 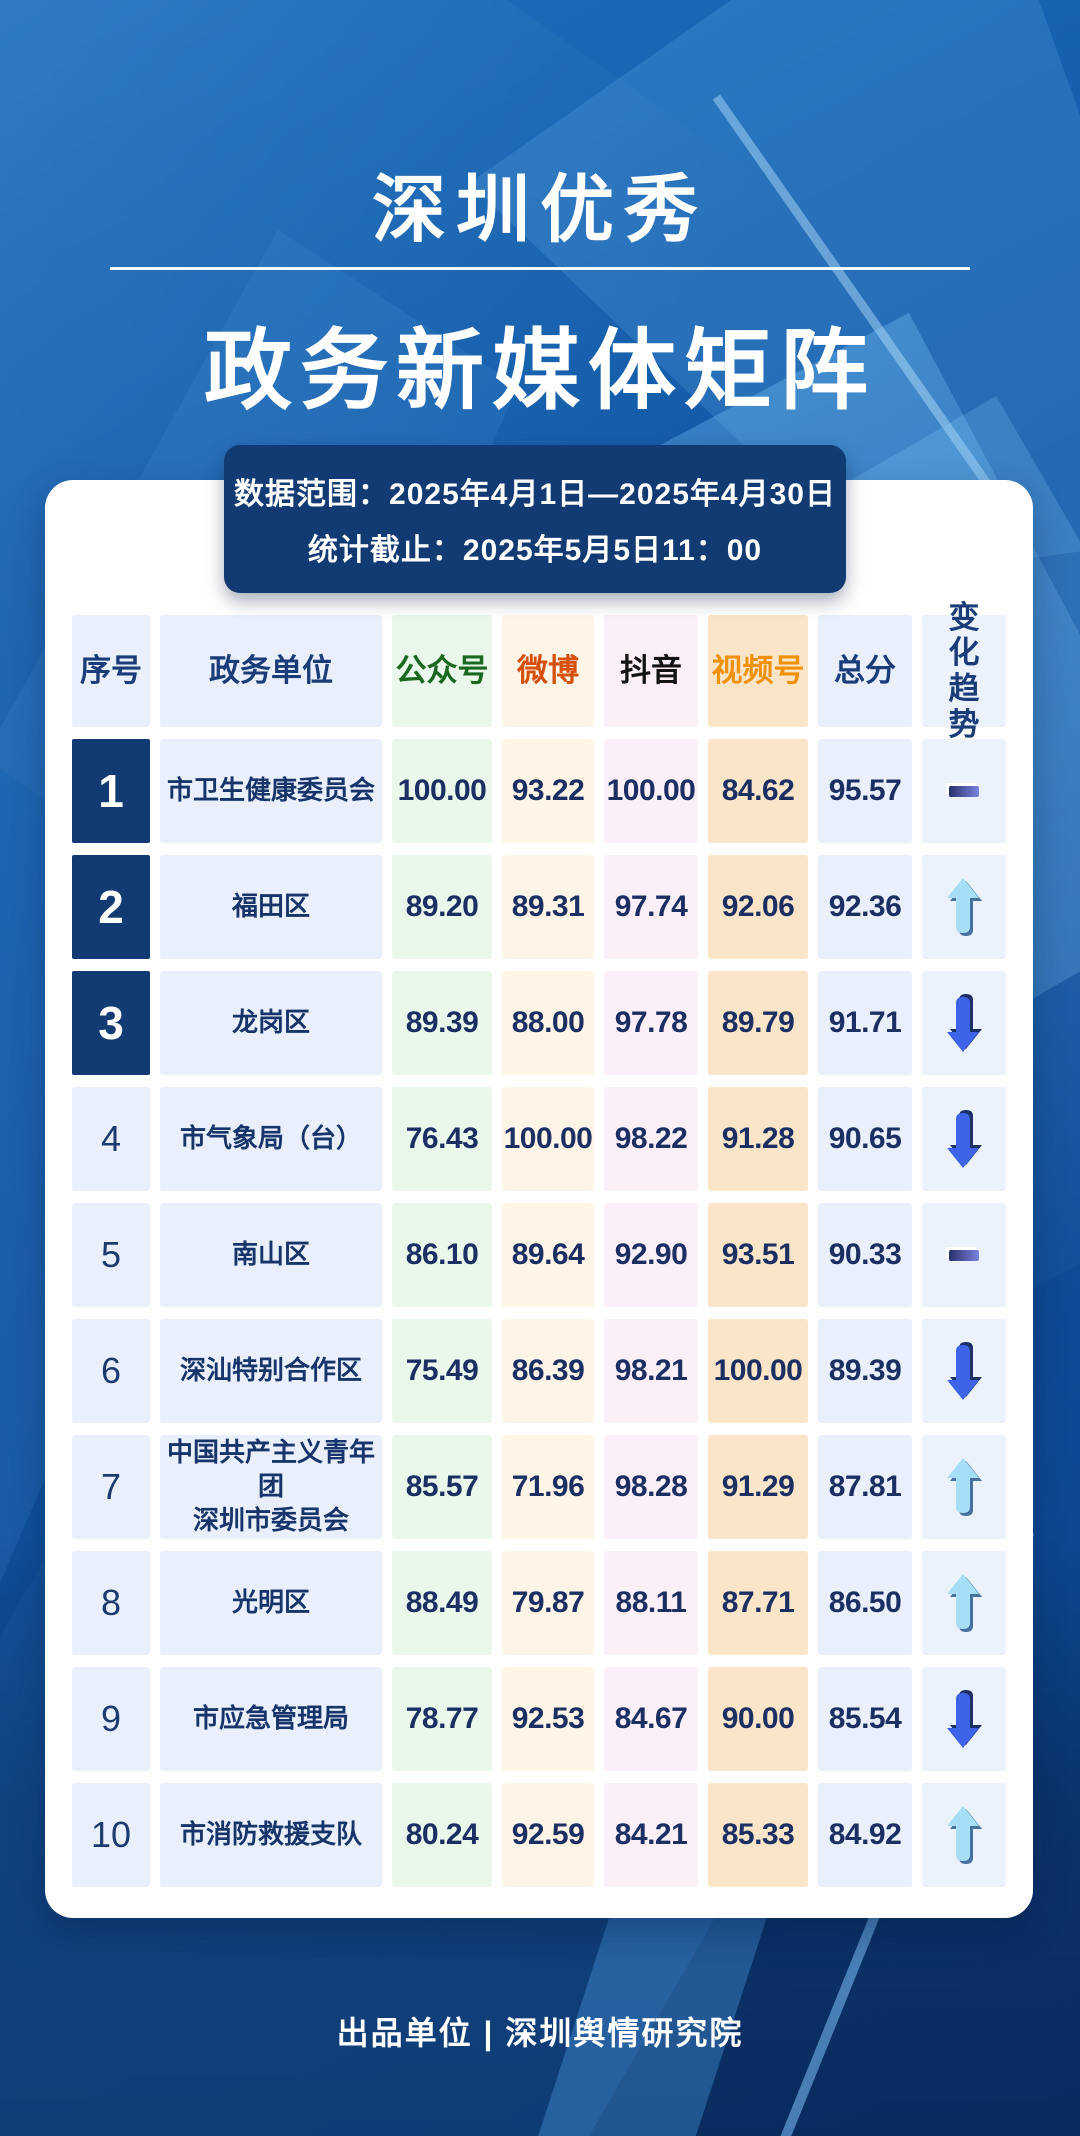 What do you see at coordinates (271, 907) in the screenshot?
I see `unit-cell: 福田区` at bounding box center [271, 907].